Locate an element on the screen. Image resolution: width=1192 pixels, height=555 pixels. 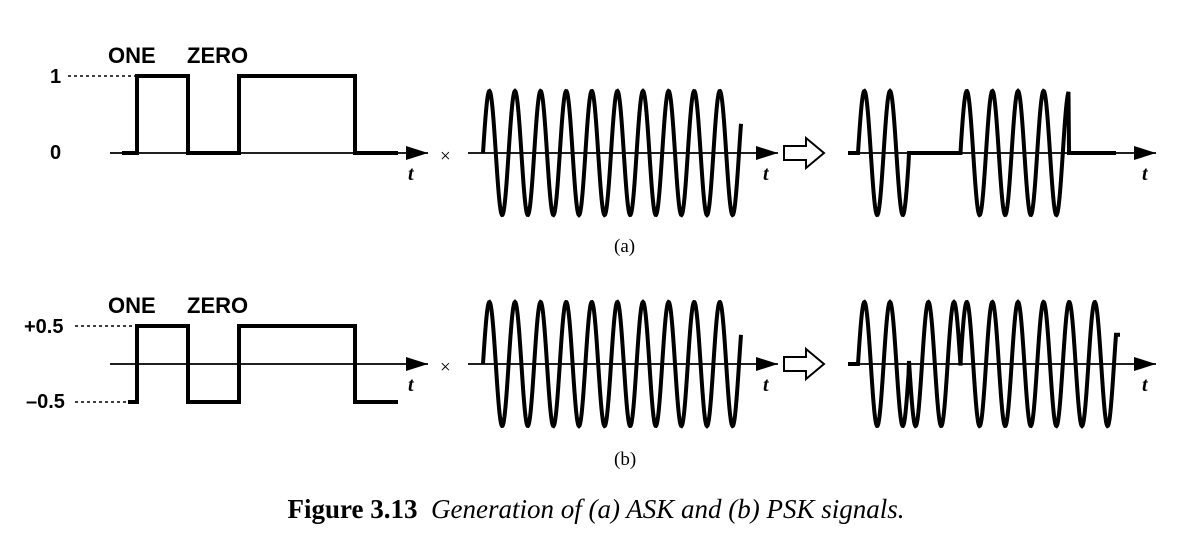
level-label-plus: +0.5 is located at coordinates (43, 327).